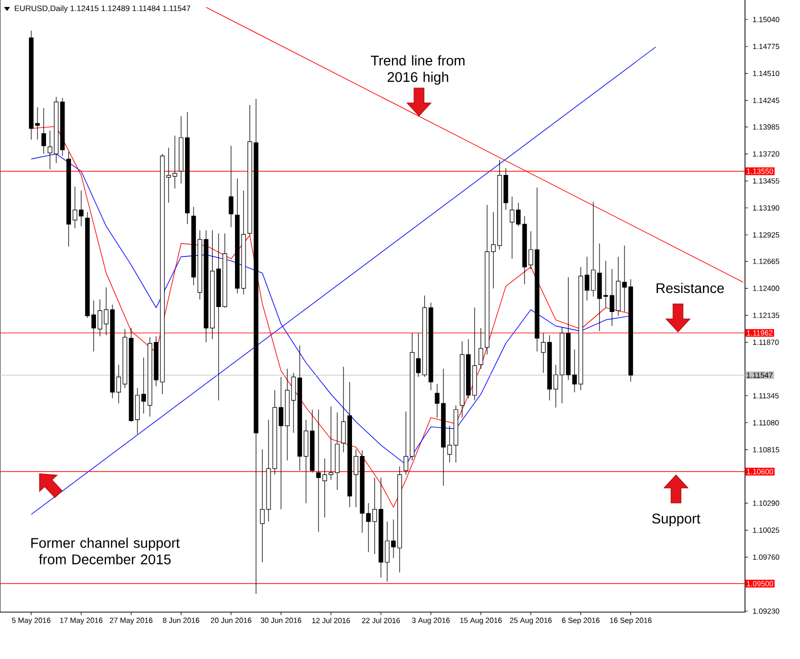  I want to click on annotation: Support, so click(676, 520).